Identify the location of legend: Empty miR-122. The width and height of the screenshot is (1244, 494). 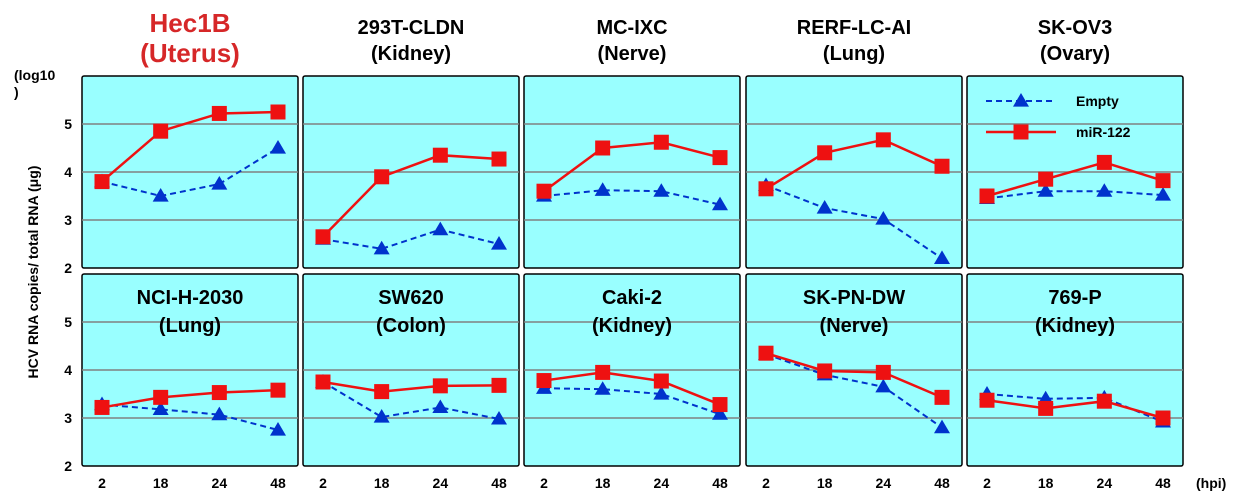
(1058, 116).